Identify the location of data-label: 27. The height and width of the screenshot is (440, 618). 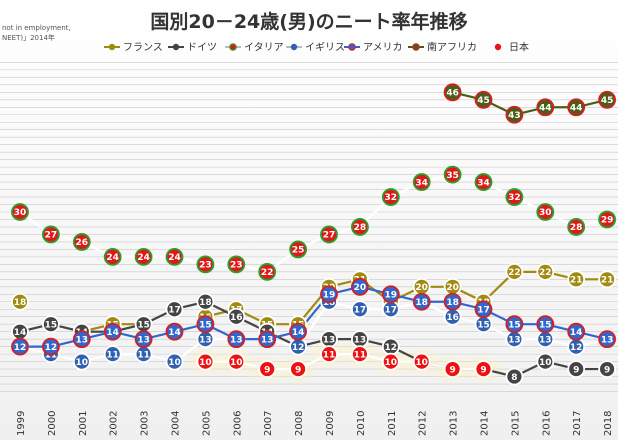
(51, 236).